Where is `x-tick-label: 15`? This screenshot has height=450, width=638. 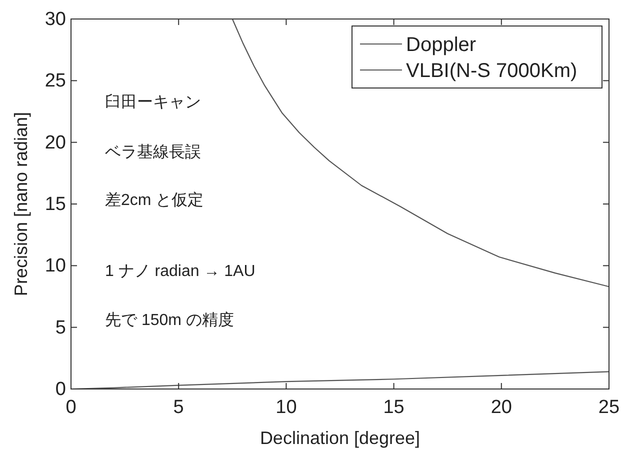 x-tick-label: 15 is located at coordinates (393, 407).